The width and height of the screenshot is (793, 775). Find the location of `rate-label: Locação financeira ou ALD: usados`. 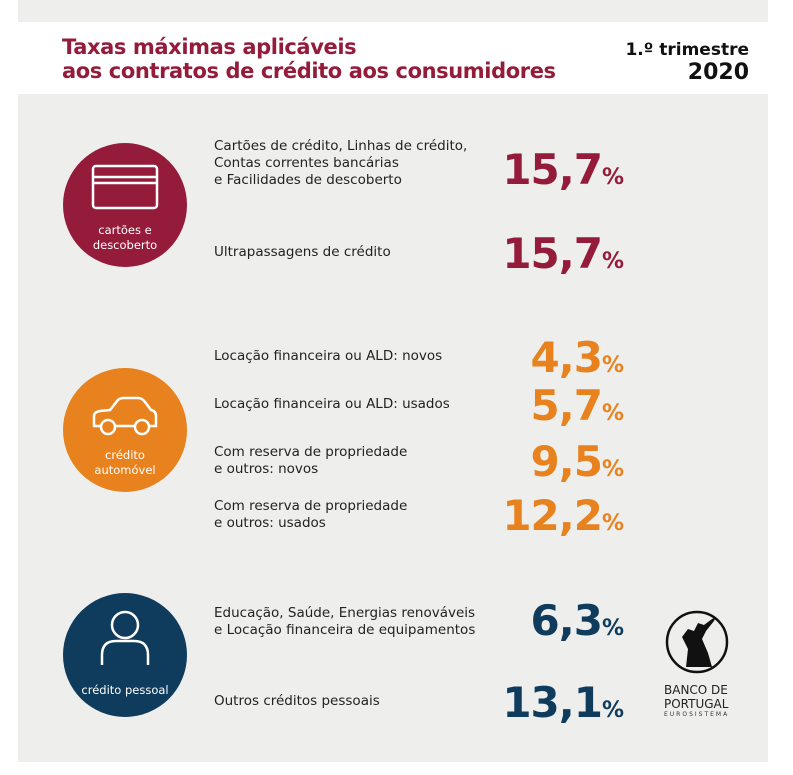

rate-label: Locação financeira ou ALD: usados is located at coordinates (332, 404).